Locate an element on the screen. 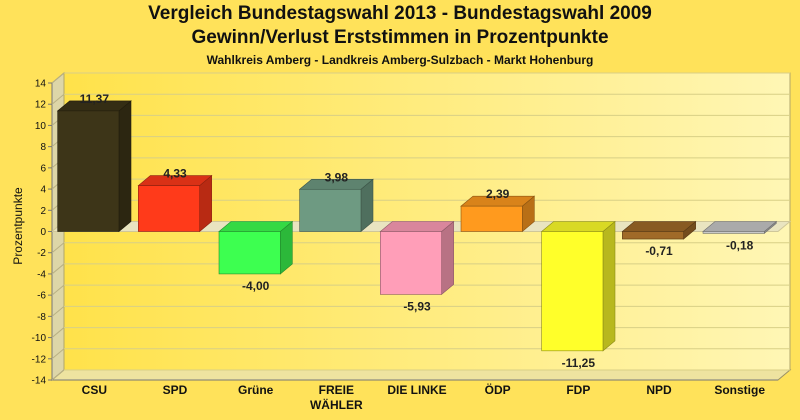 This screenshot has width=800, height=420. category-label-3: Grüne is located at coordinates (256, 390).